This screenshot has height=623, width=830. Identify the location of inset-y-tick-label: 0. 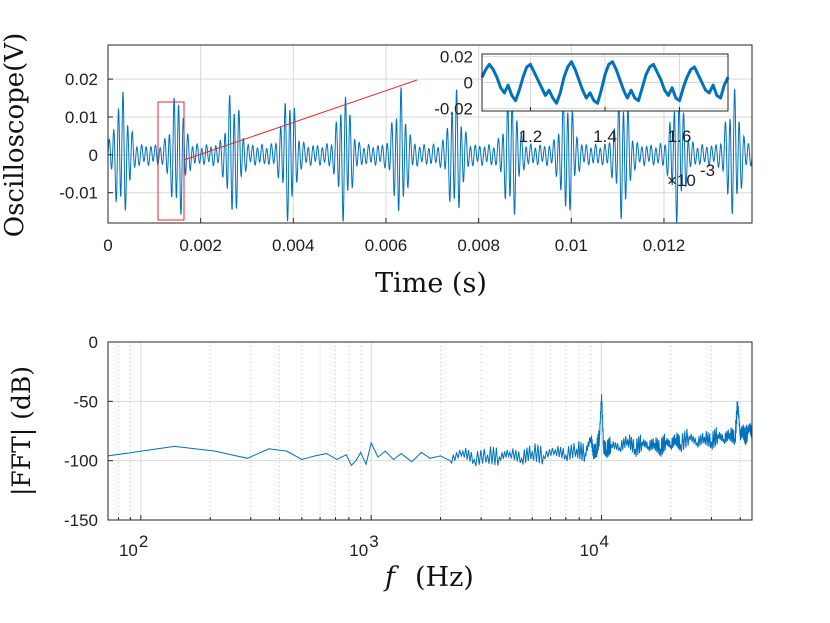
(468, 83).